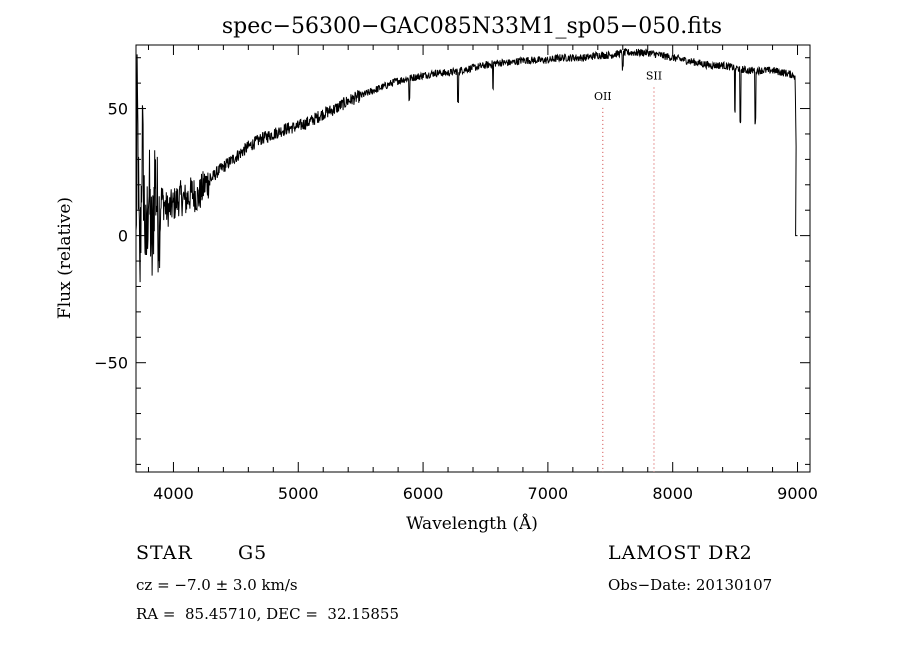 The height and width of the screenshot is (650, 900). I want to click on x-tick-label: 6000, so click(423, 493).